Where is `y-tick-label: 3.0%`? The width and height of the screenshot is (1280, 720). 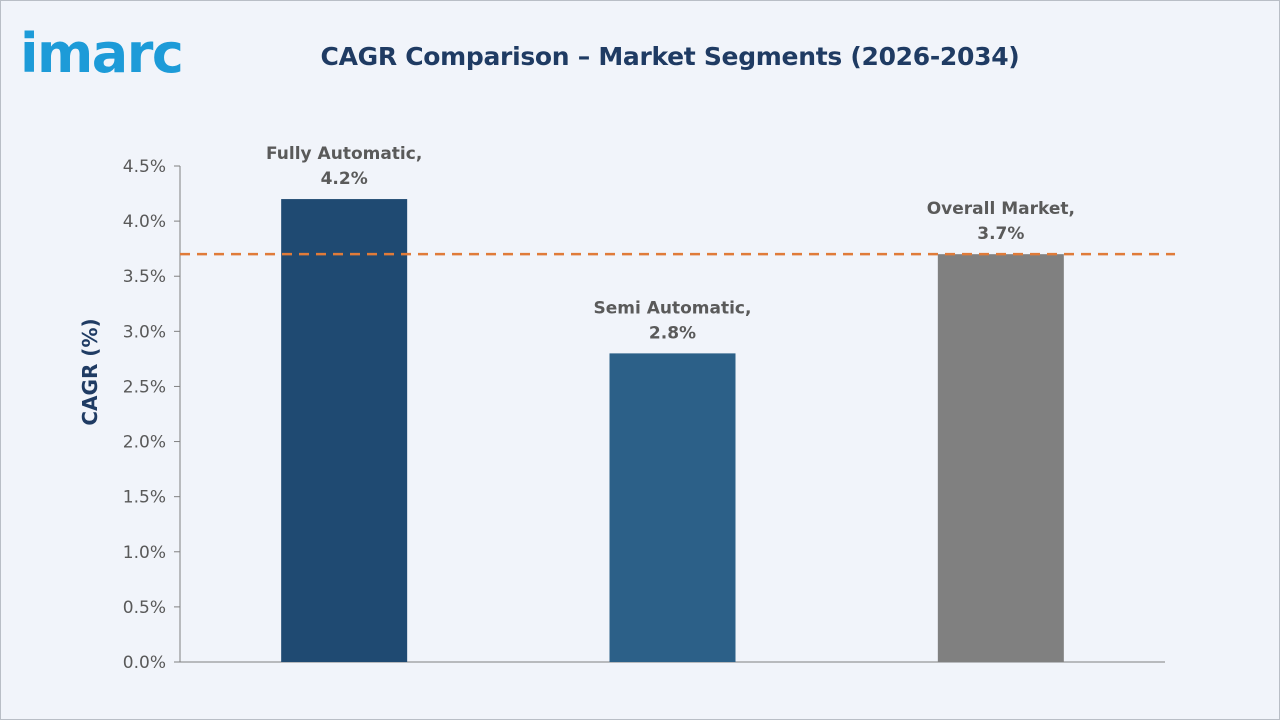 y-tick-label: 3.0% is located at coordinates (144, 332).